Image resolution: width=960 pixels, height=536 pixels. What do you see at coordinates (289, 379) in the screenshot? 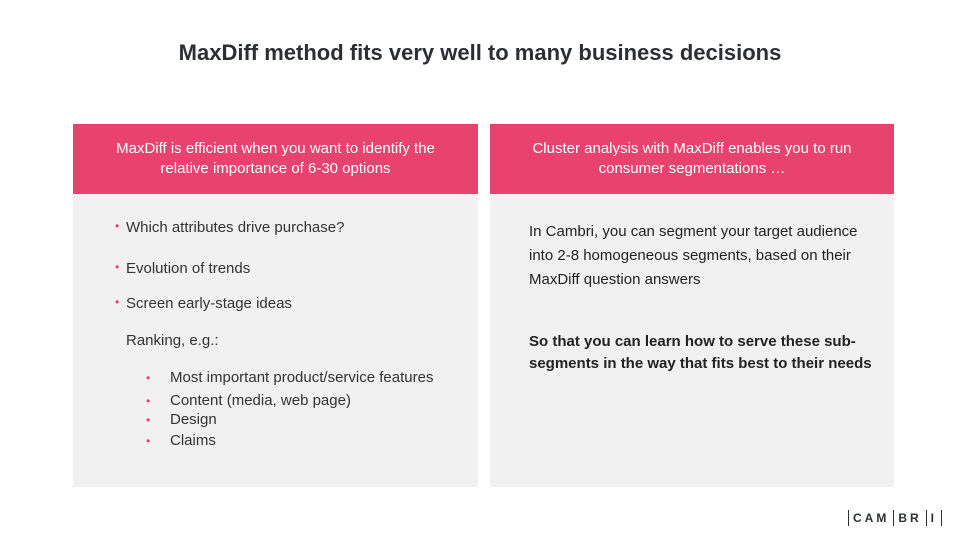
I see `ranking-item: Most important product/service features` at bounding box center [289, 379].